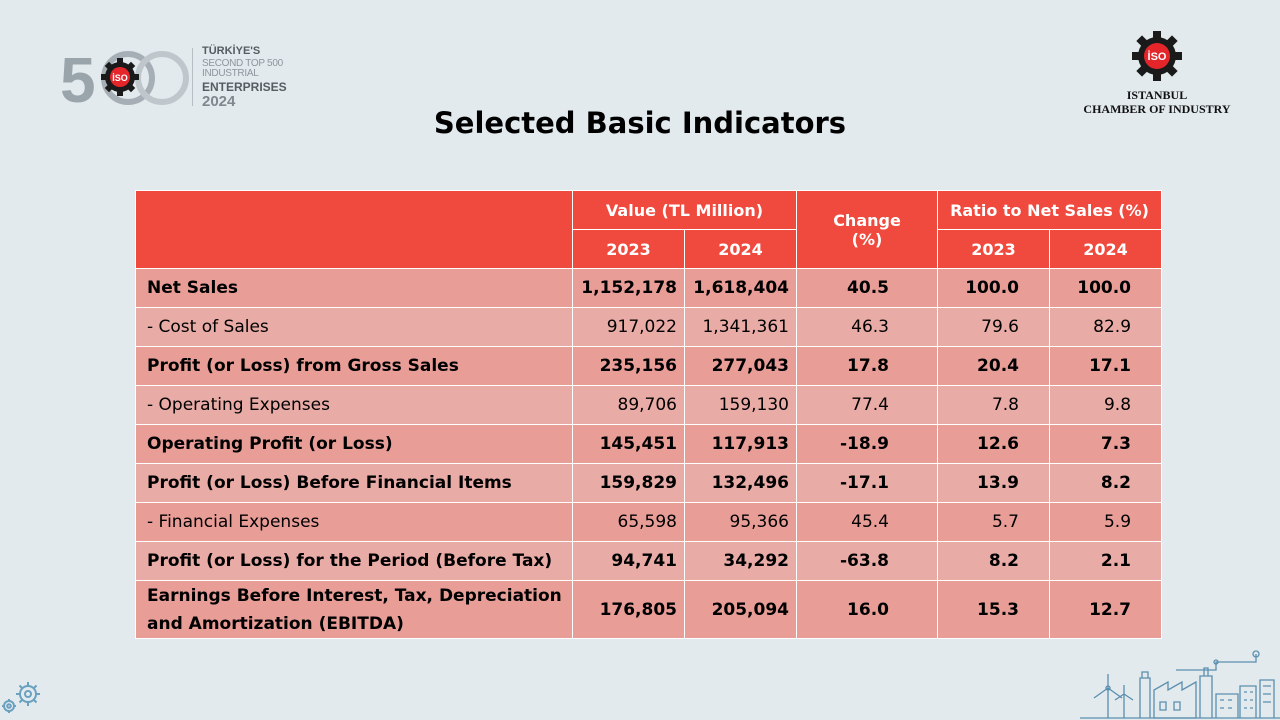 The image size is (1280, 720). Describe the element at coordinates (993, 483) in the screenshot. I see `ratio-2023-cell: 13.9` at that location.